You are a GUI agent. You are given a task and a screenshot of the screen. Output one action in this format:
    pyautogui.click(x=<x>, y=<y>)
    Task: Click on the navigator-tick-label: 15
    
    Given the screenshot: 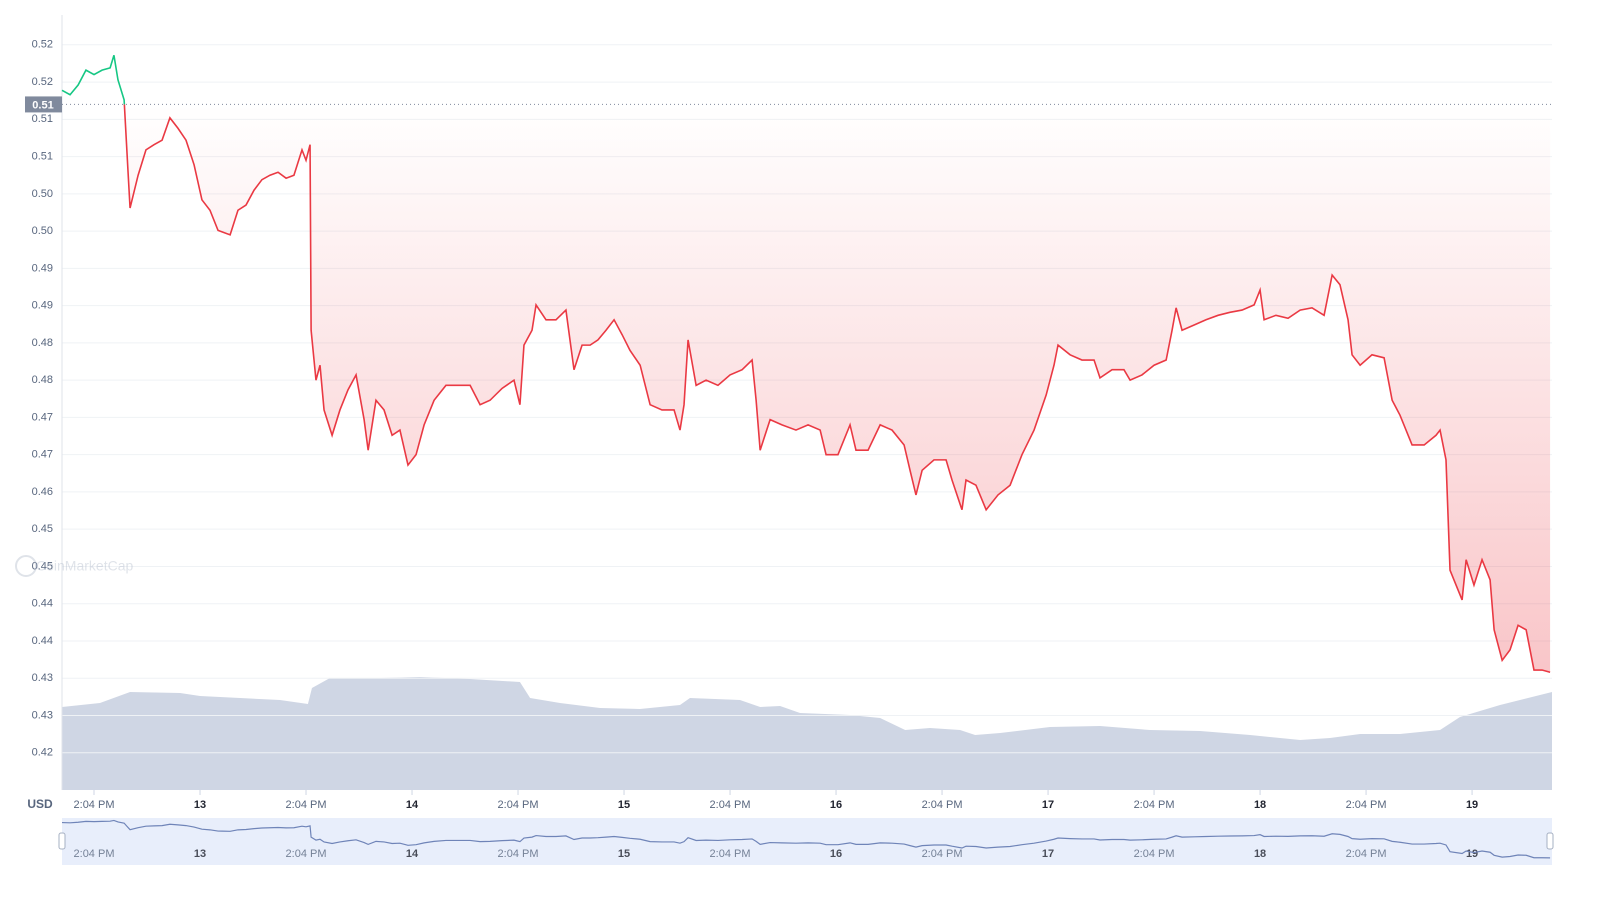 What is the action you would take?
    pyautogui.click(x=624, y=854)
    